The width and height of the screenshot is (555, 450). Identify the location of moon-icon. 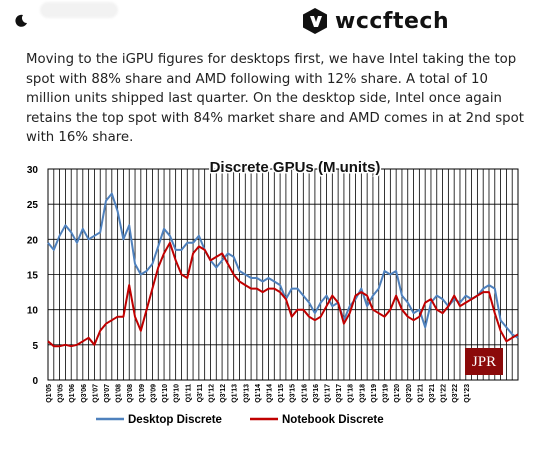
(21, 21).